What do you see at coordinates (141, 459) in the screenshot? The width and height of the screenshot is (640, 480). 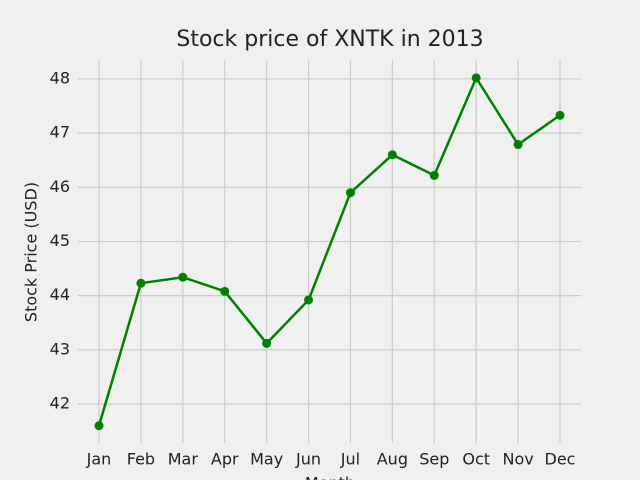 I see `x-tick-label: Feb` at bounding box center [141, 459].